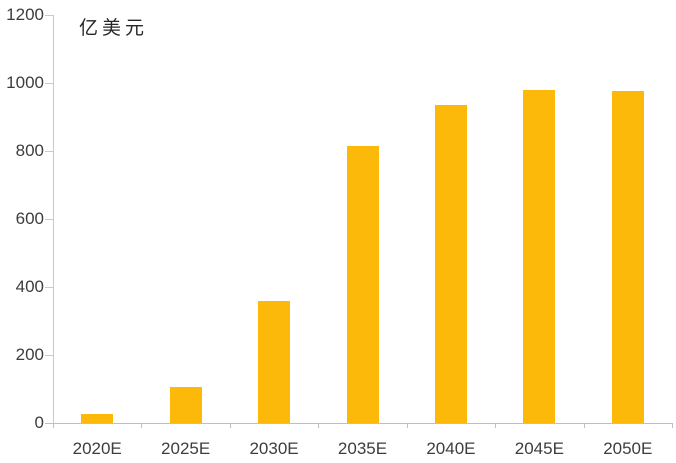 The image size is (676, 463). What do you see at coordinates (628, 257) in the screenshot?
I see `bar-2050E` at bounding box center [628, 257].